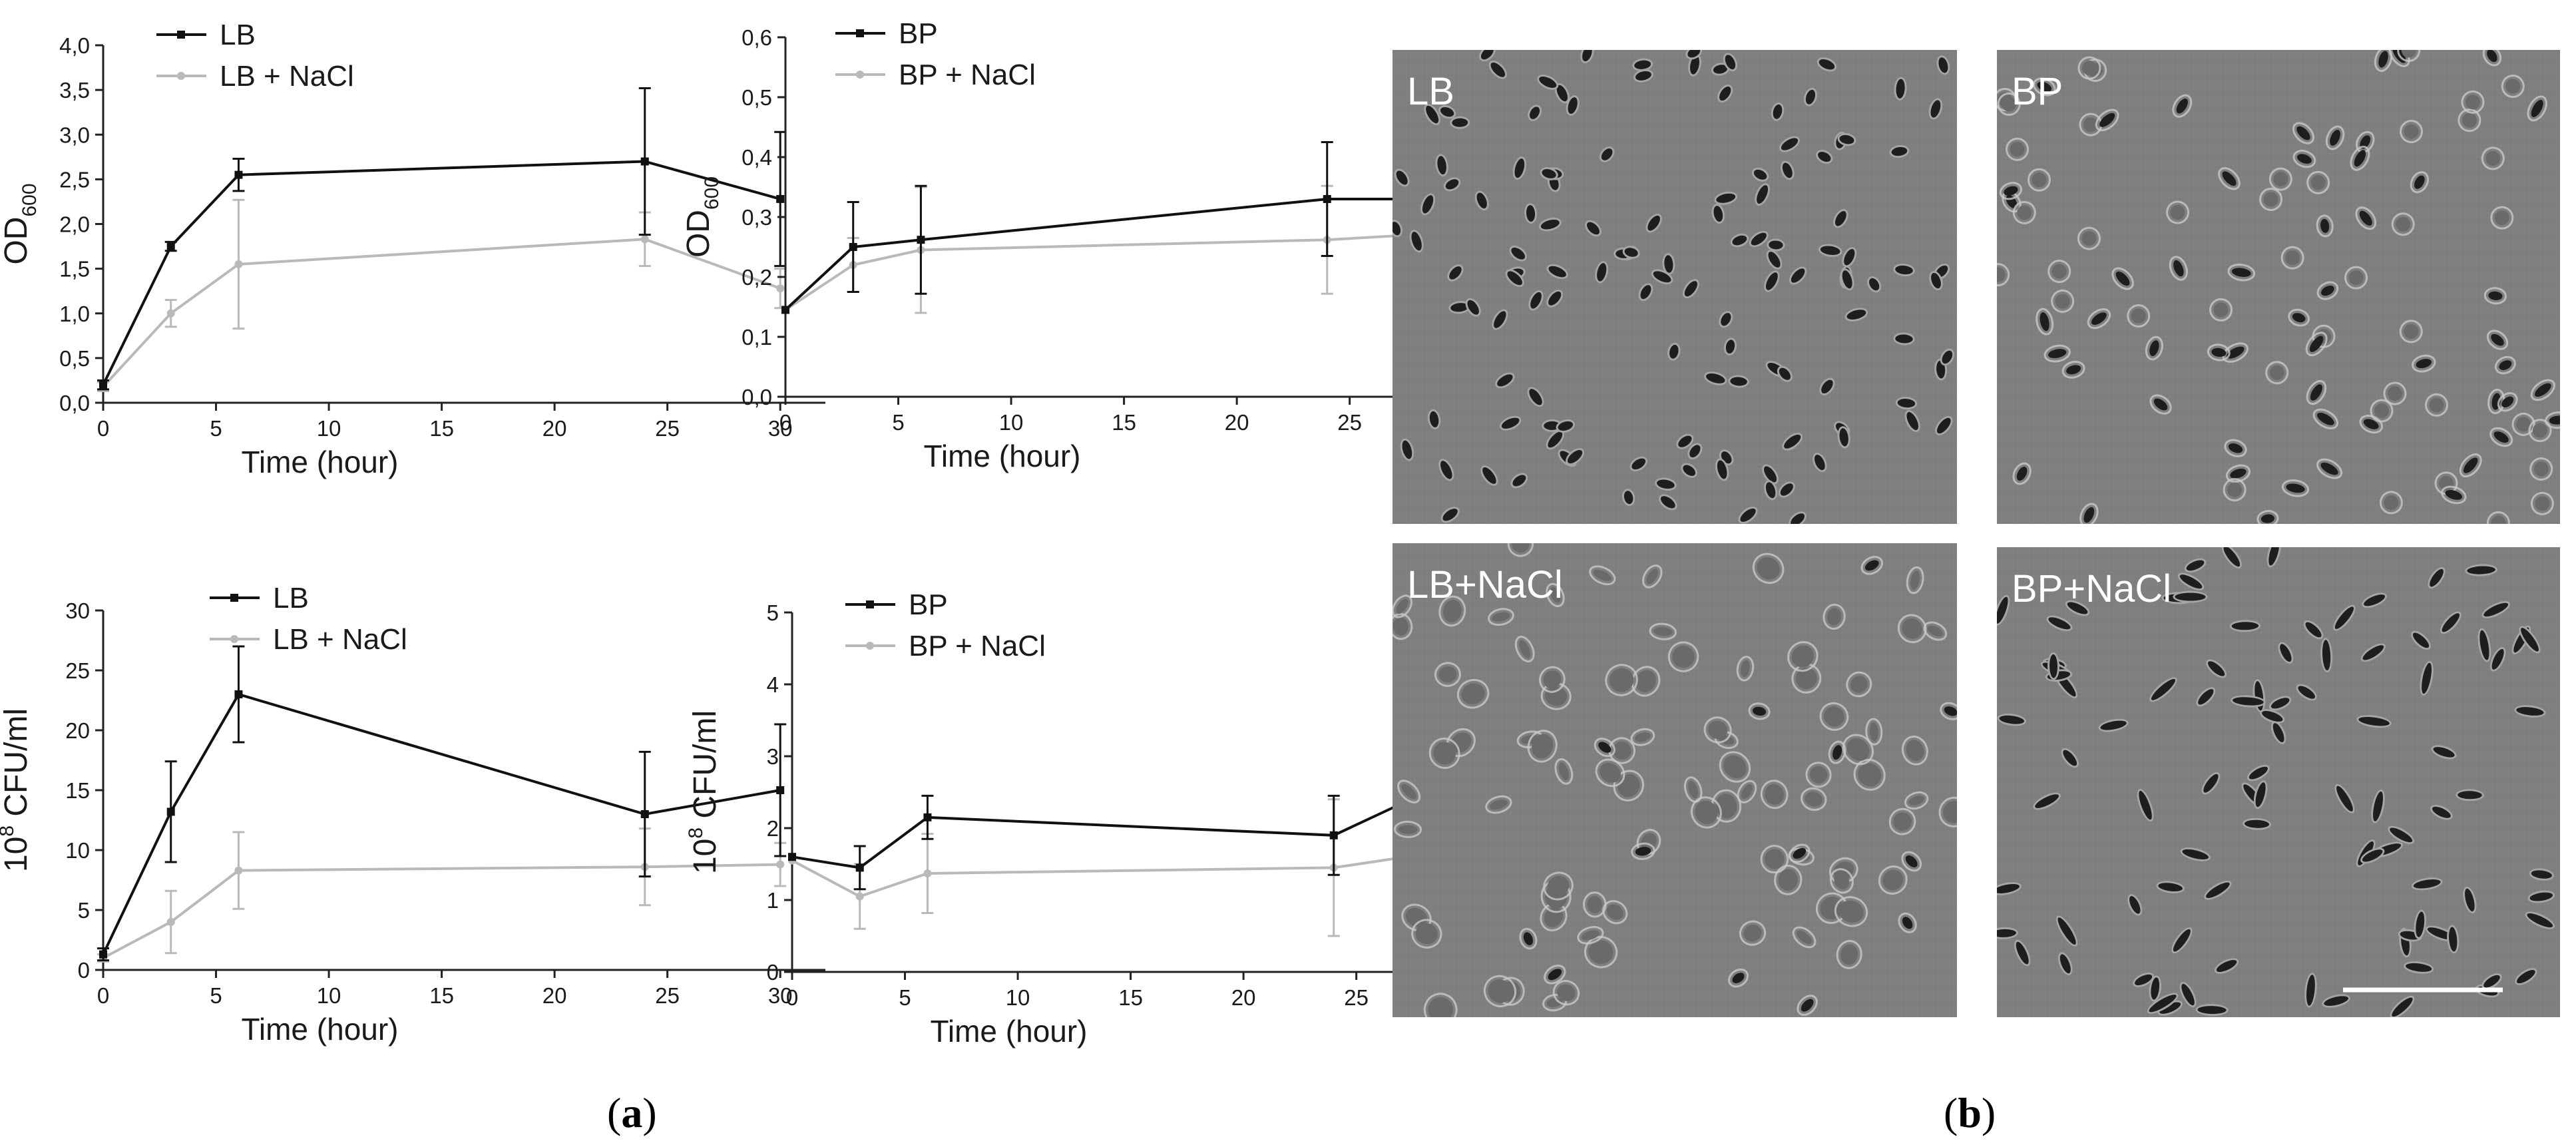 The width and height of the screenshot is (2576, 1147). Describe the element at coordinates (329, 428) in the screenshot. I see `x-tick-label: 10` at that location.